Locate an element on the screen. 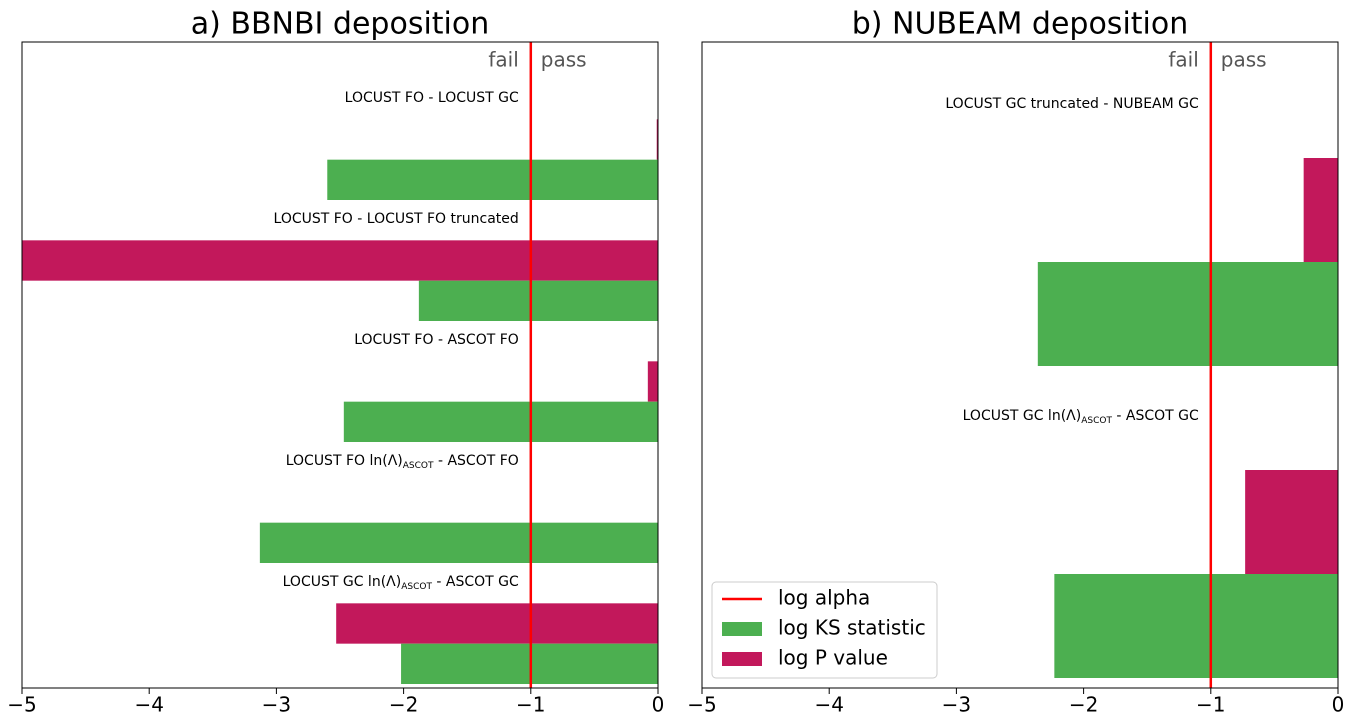 This screenshot has width=1359, height=716. chart-title: a) BBNBI deposition is located at coordinates (340, 24).